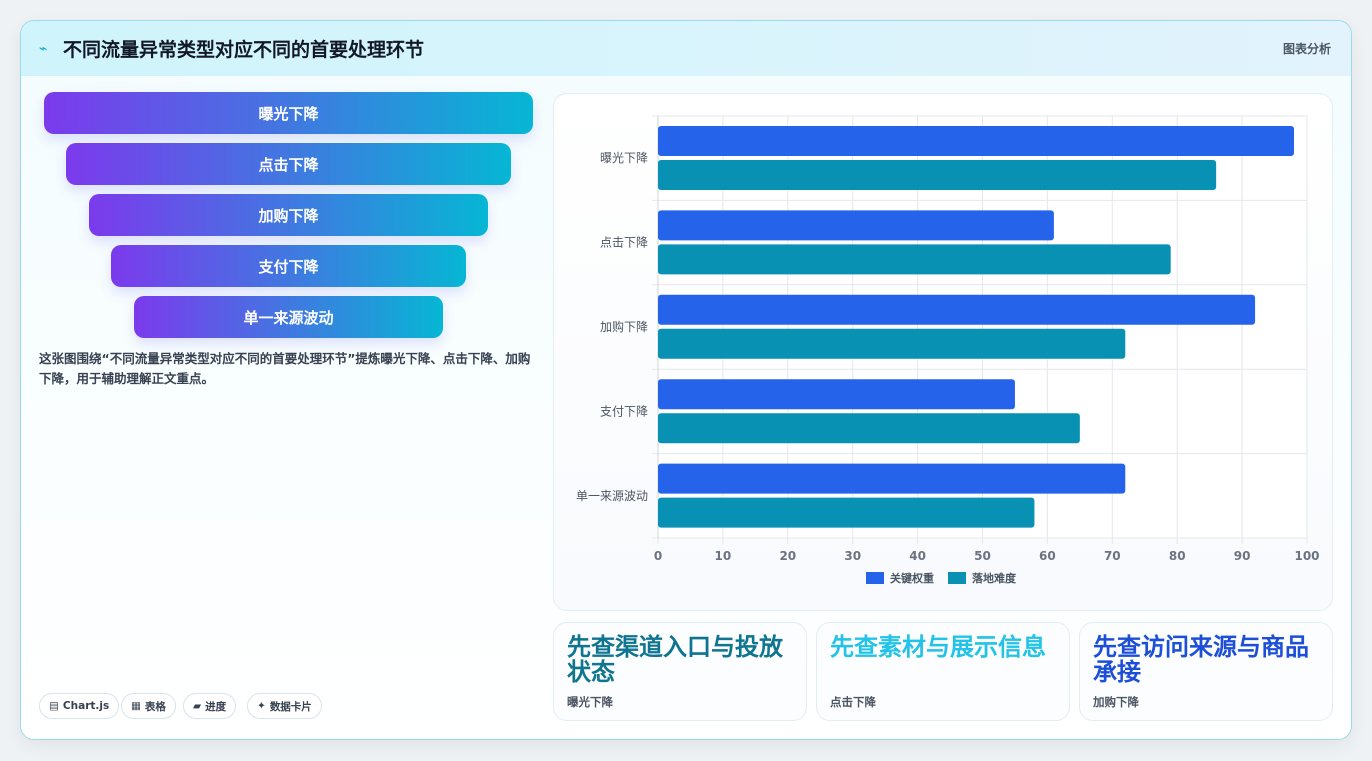 The width and height of the screenshot is (1372, 761). I want to click on legend-label: 落地难度, so click(994, 578).